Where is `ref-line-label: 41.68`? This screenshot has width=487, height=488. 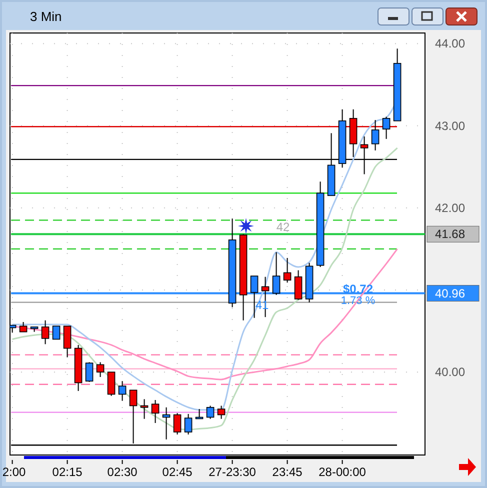 ref-line-label: 41.68 is located at coordinates (450, 234).